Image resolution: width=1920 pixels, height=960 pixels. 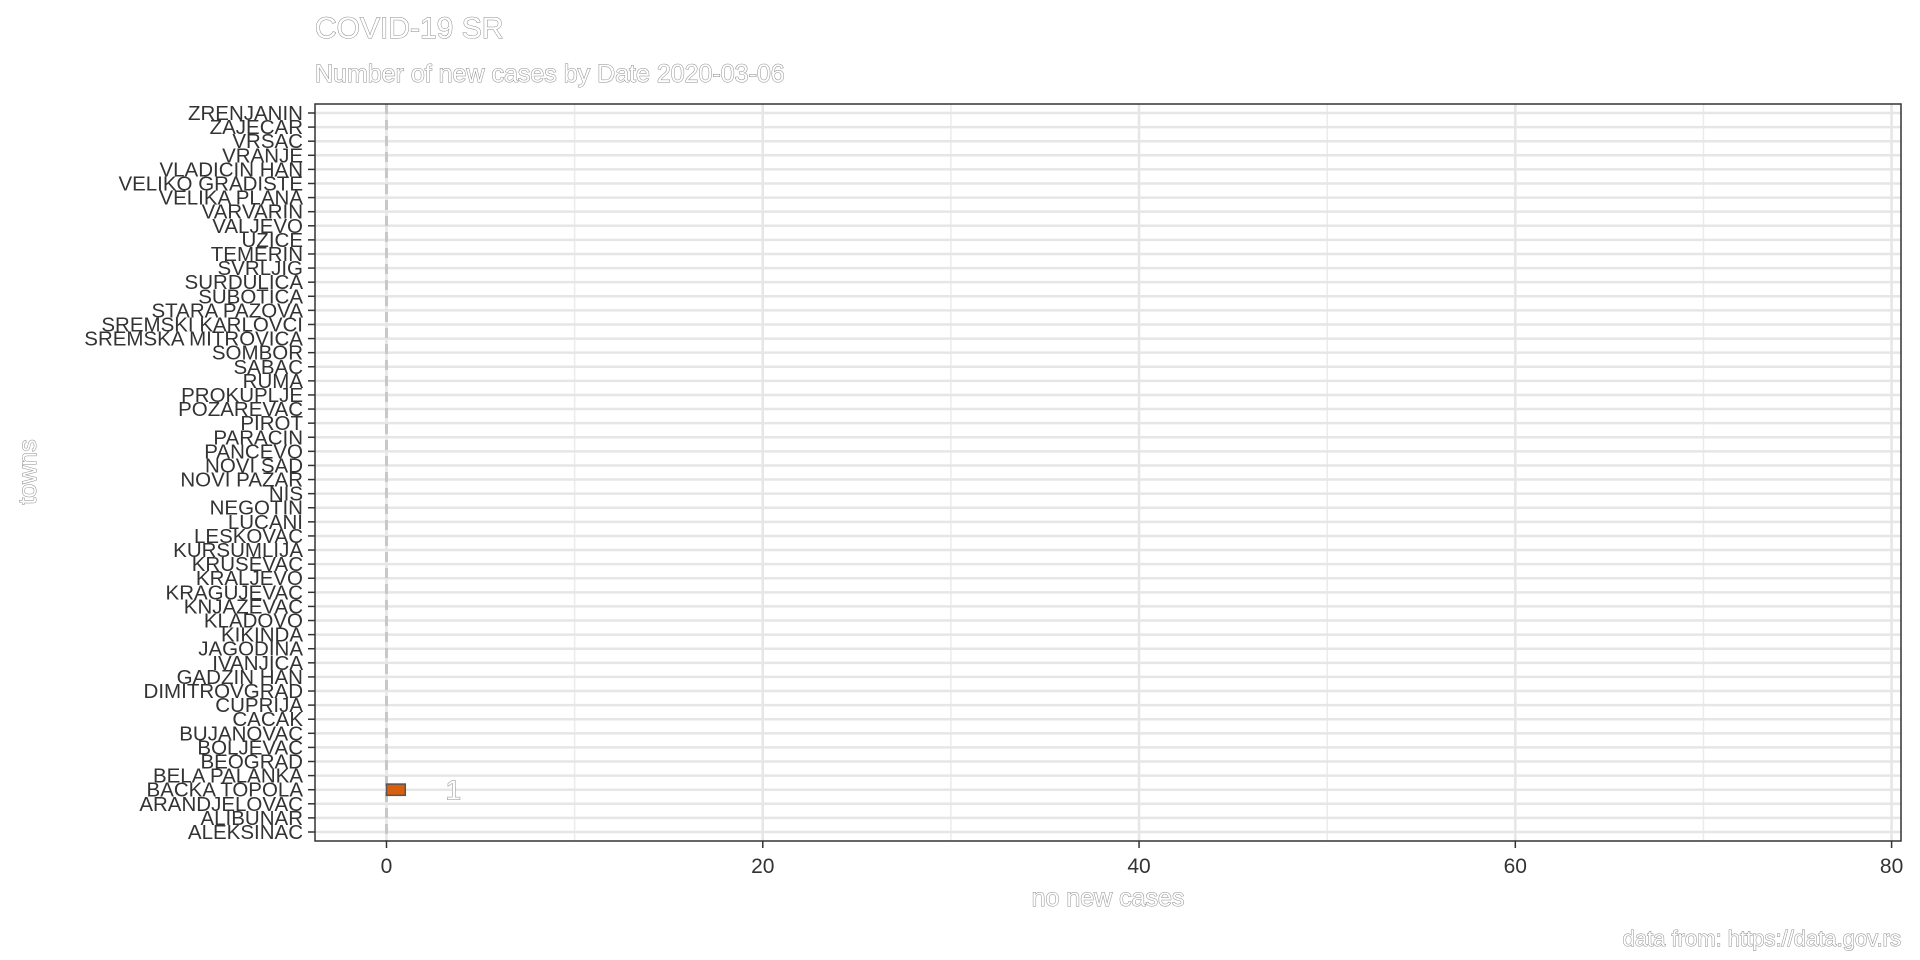 What do you see at coordinates (238, 550) in the screenshot?
I see `y-tick-label: KURSUMLIJA` at bounding box center [238, 550].